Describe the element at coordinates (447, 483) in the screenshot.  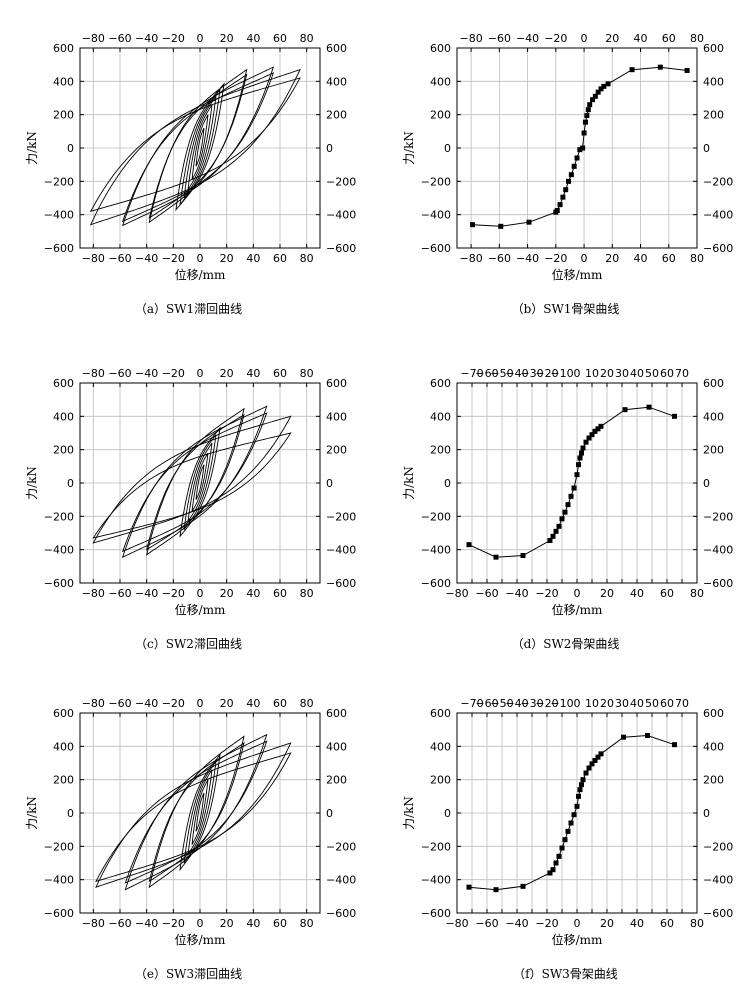
I see `chart3-tick-label-y-left: 0` at that location.